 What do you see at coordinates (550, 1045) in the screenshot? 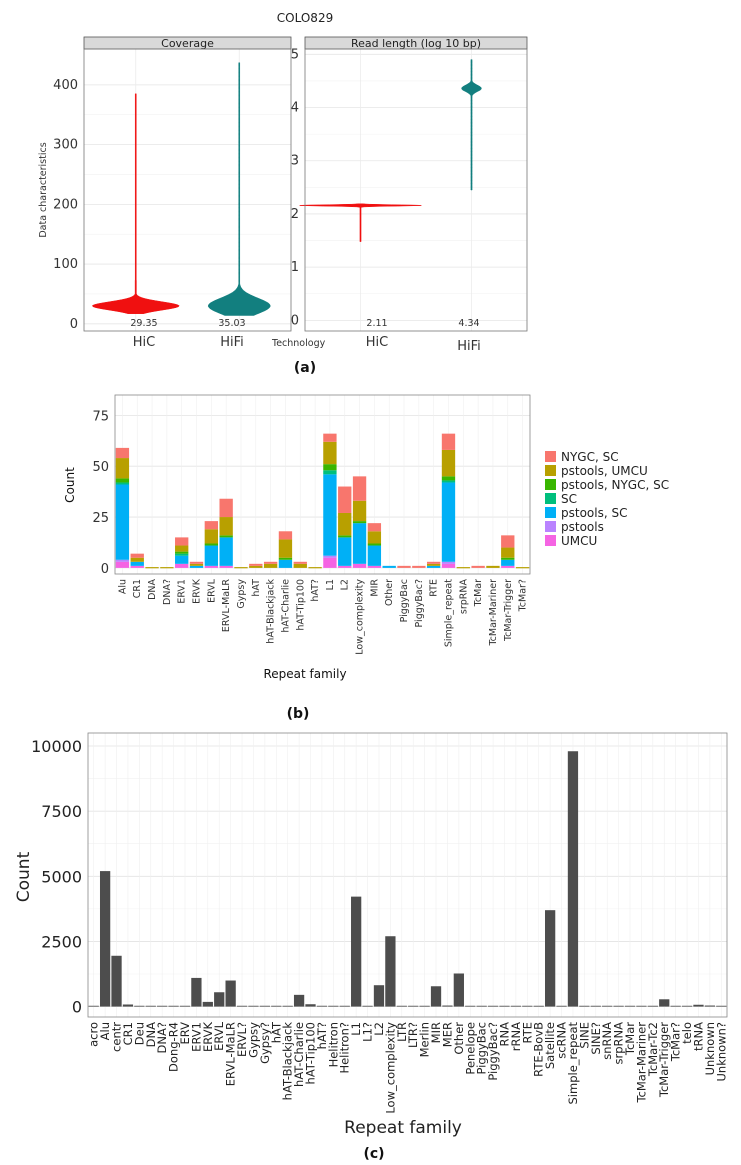
I see `x-tick-satellite: Satellite` at bounding box center [550, 1045].